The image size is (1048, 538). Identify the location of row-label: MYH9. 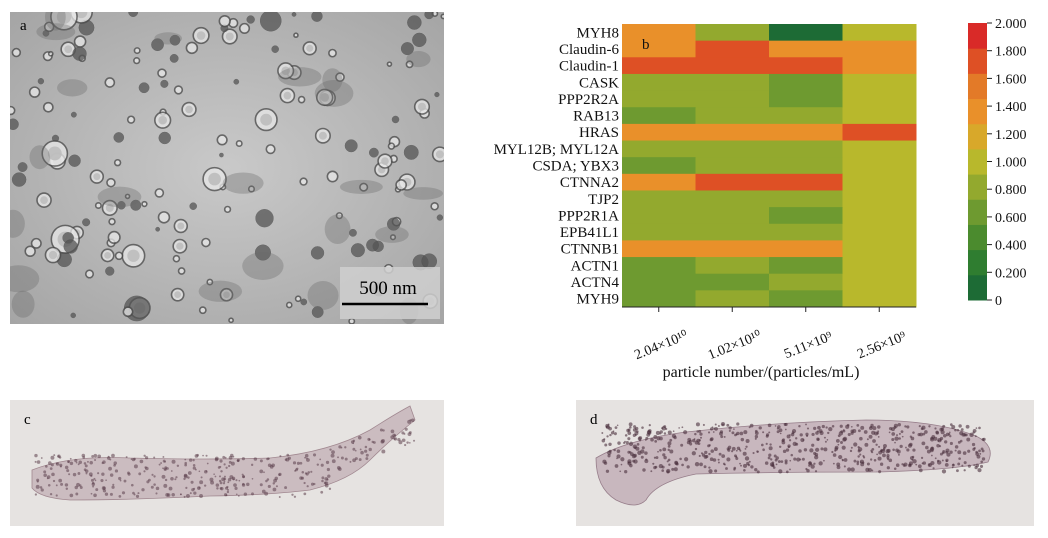
(597, 300).